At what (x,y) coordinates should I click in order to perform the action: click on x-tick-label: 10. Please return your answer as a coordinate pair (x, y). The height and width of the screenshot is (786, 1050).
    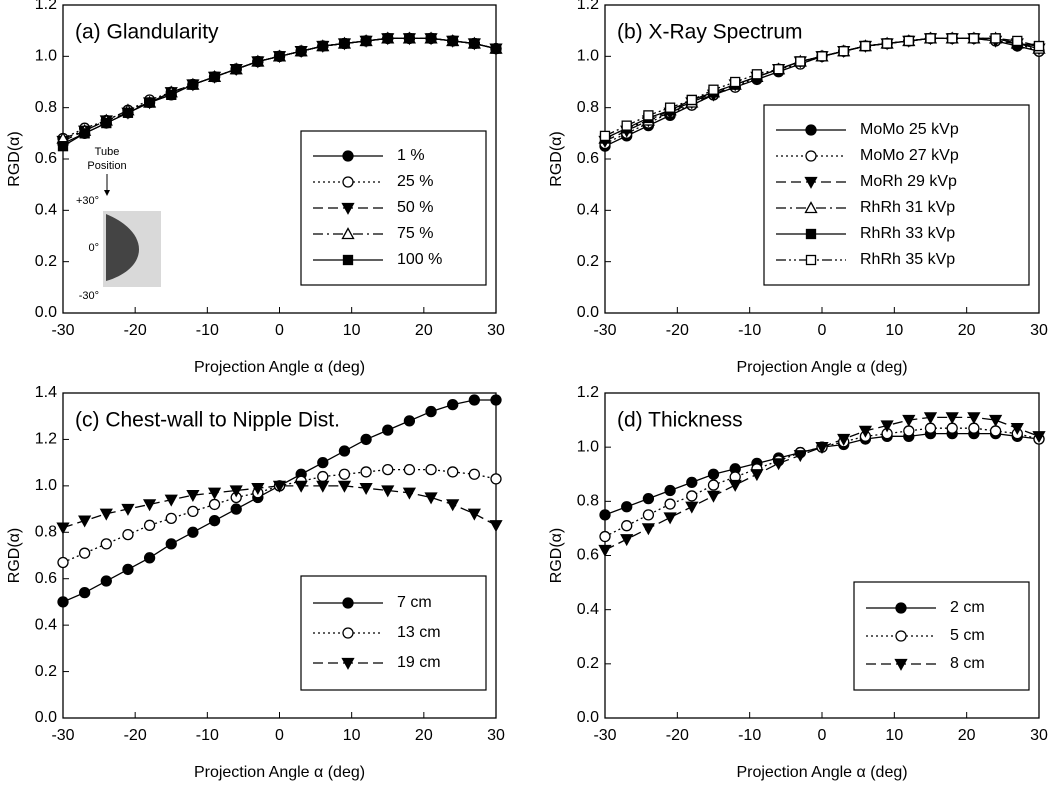
    Looking at the image, I should click on (352, 330).